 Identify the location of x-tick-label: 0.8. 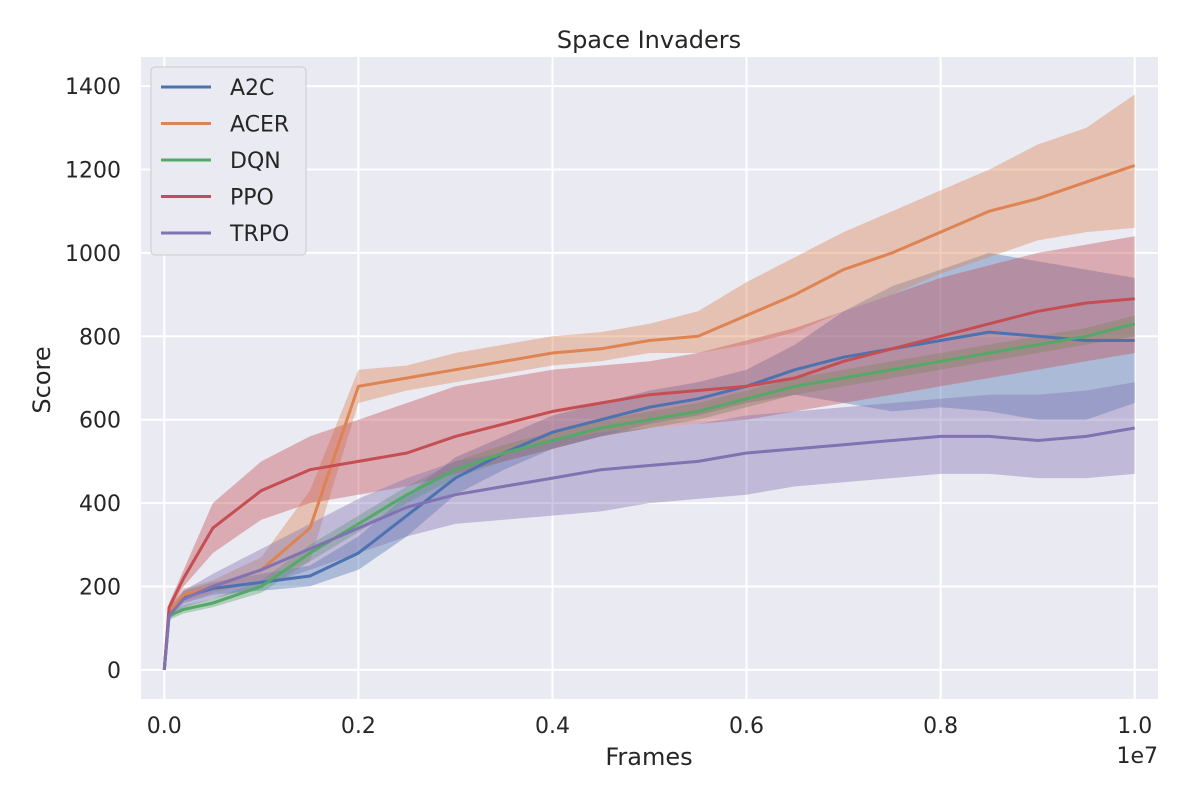
(940, 726).